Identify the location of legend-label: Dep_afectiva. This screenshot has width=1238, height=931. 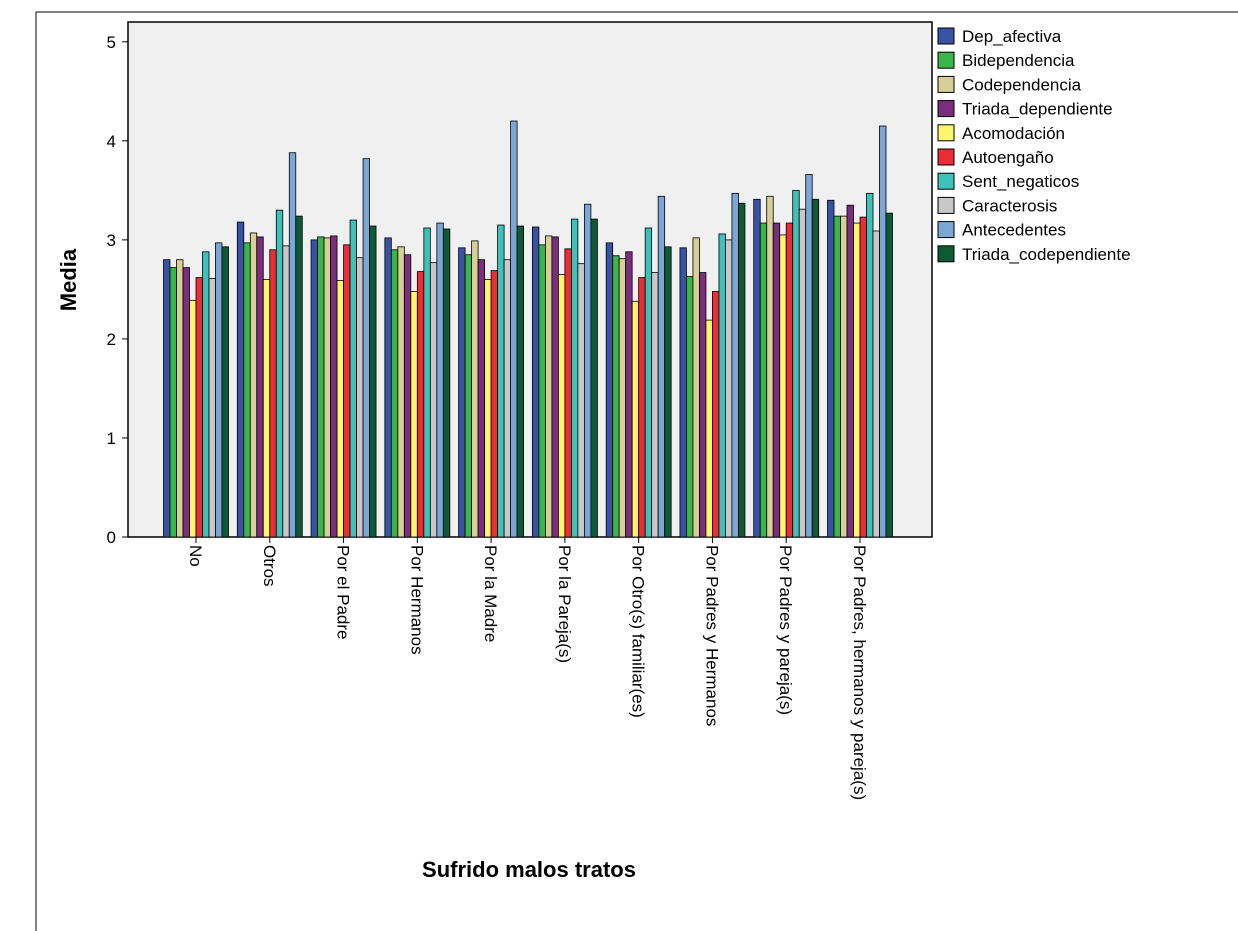
(1012, 36).